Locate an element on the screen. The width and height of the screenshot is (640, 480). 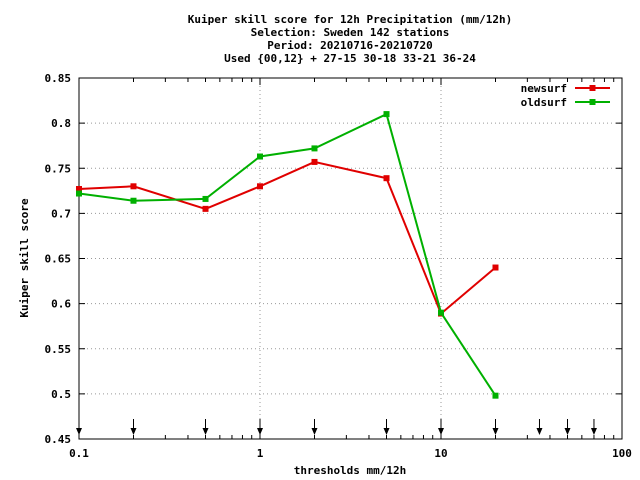
y-tick-label: 0.45 is located at coordinates (58, 439).